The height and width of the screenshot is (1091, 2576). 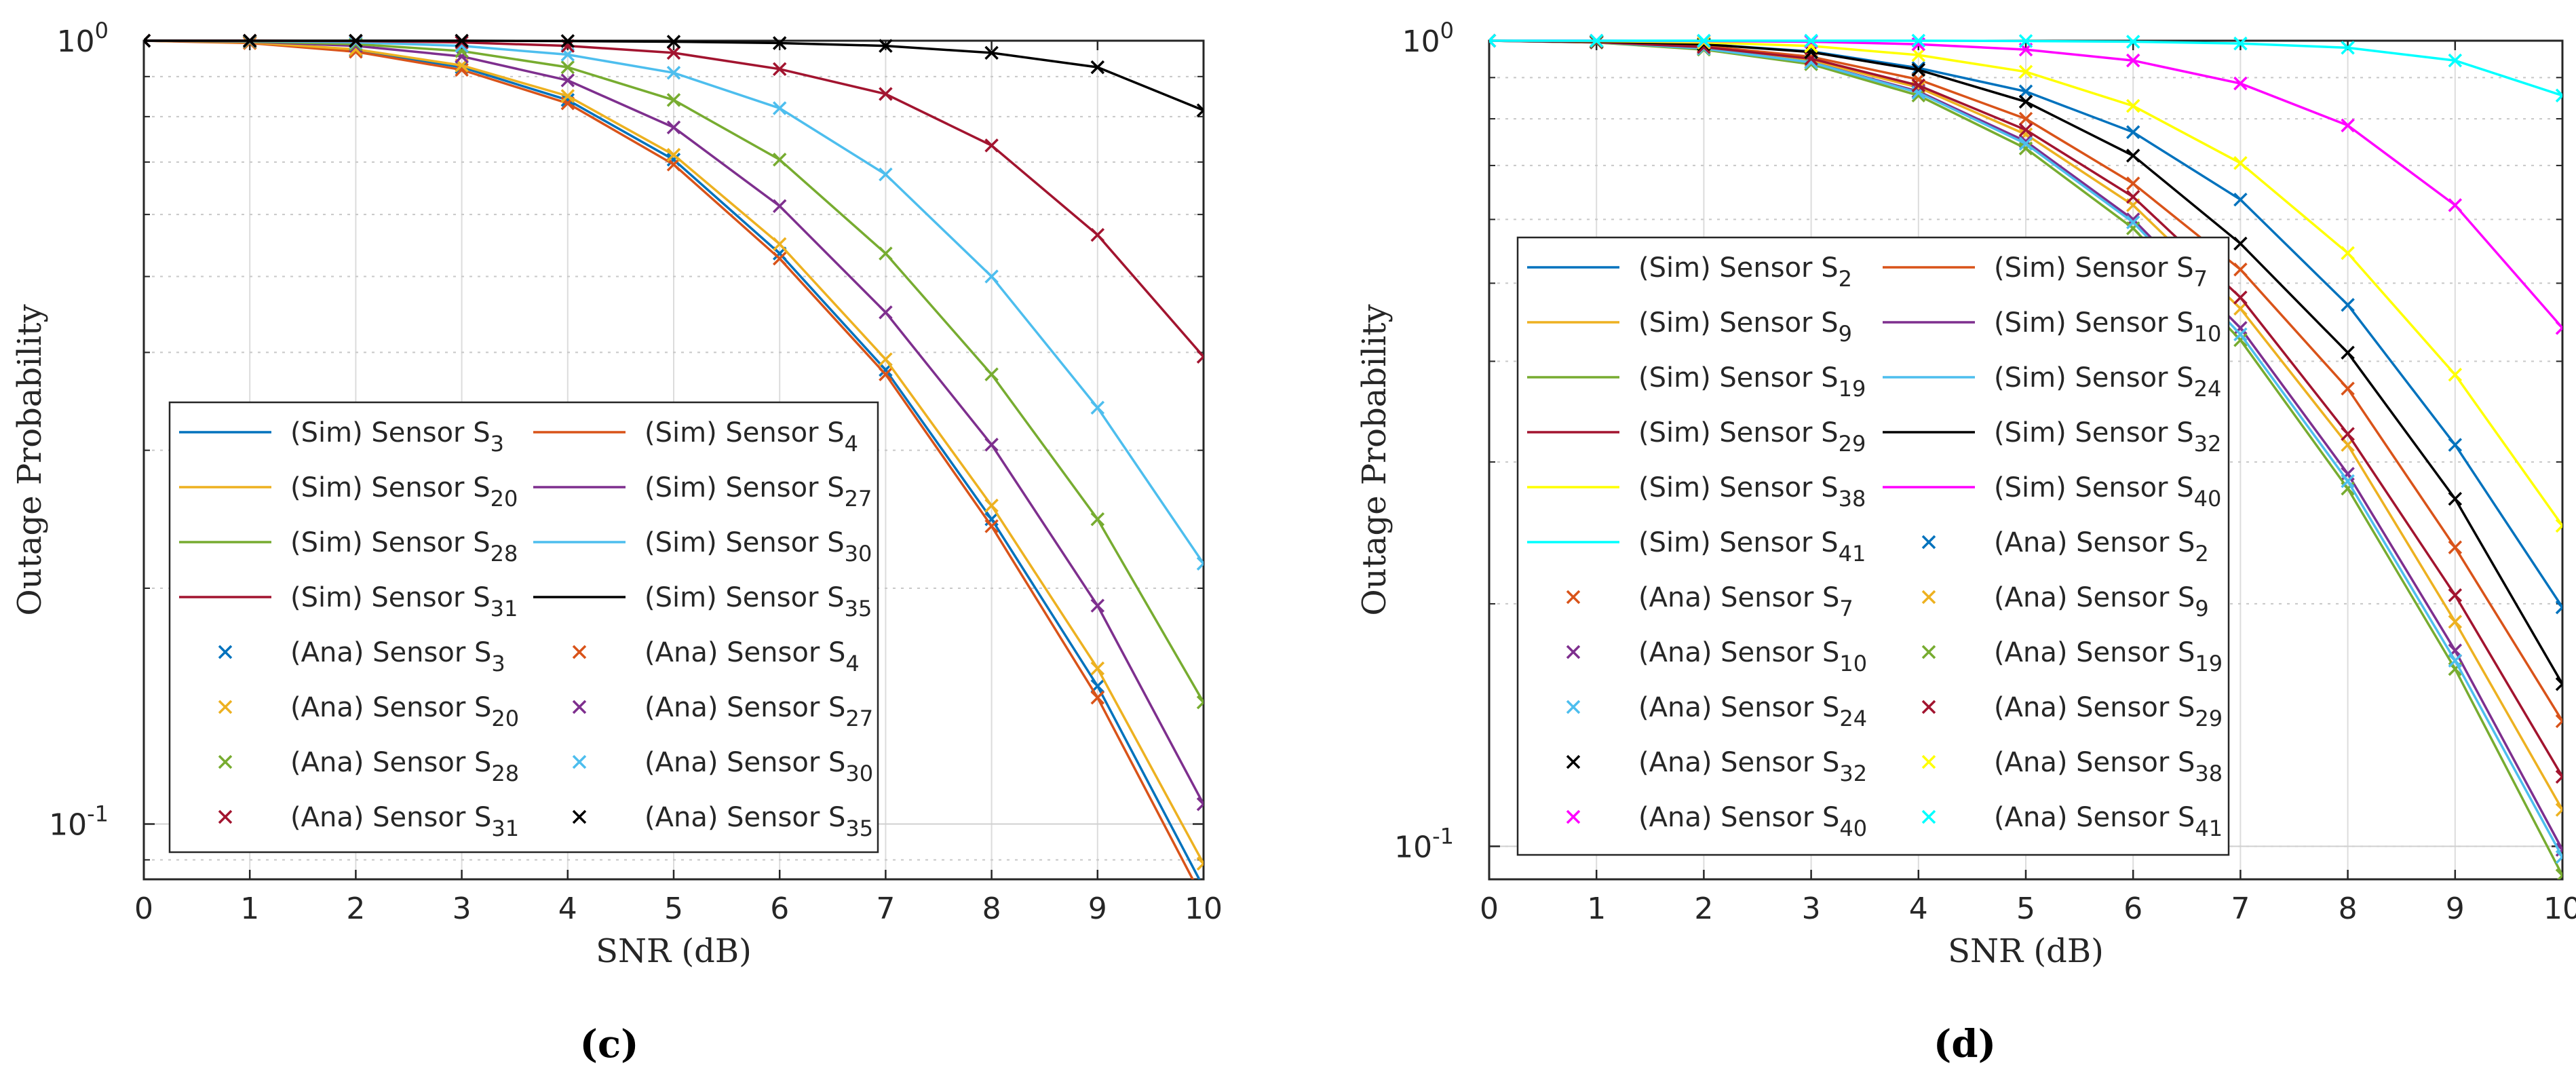 I want to click on x-tick-label: 1, so click(x=249, y=909).